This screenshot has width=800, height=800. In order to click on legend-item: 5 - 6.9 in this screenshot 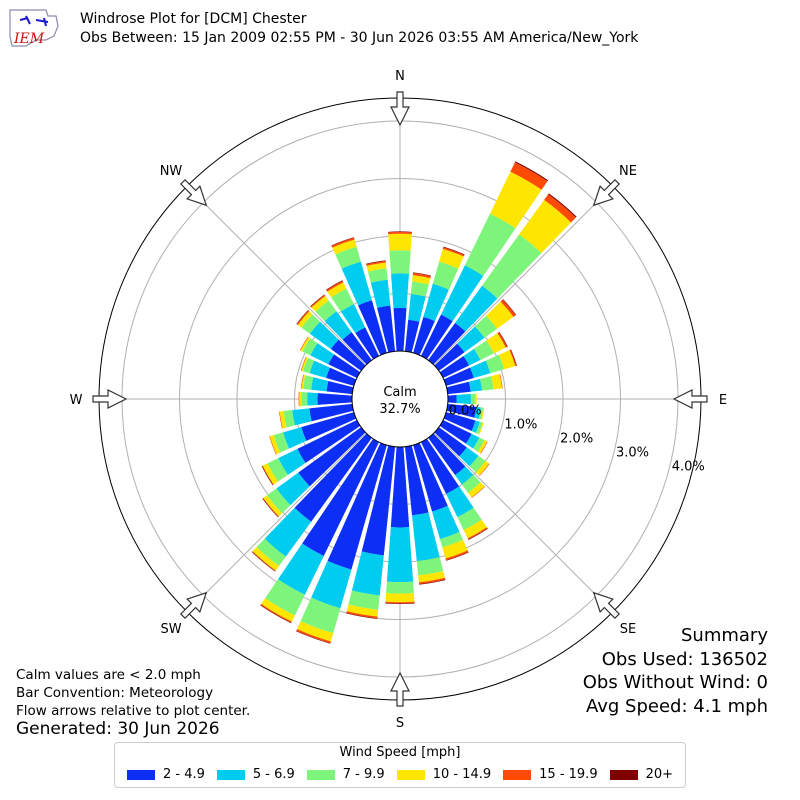, I will do `click(255, 774)`.